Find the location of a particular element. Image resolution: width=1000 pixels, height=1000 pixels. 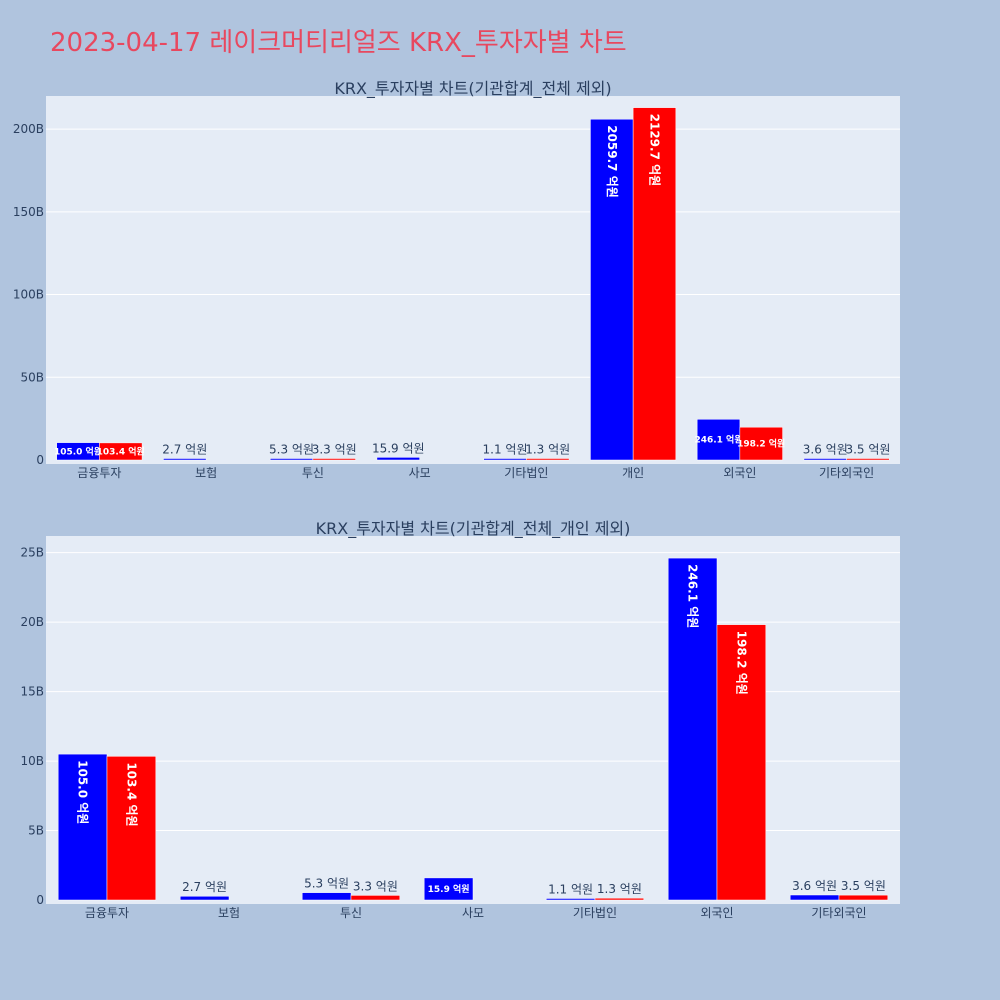

x-tick-label: 개인 is located at coordinates (633, 473).